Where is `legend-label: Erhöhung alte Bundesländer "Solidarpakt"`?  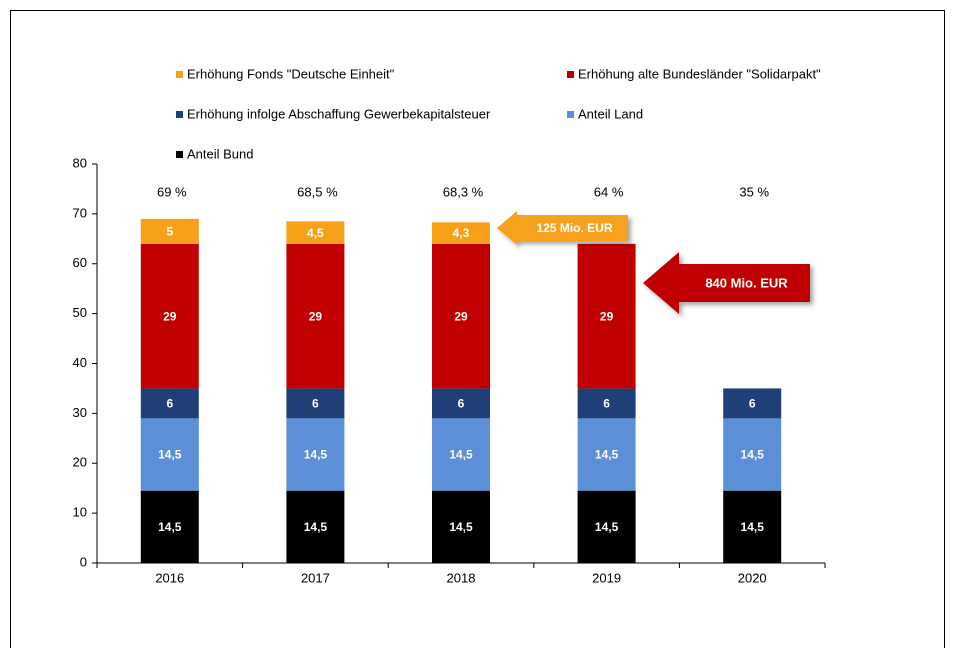 legend-label: Erhöhung alte Bundesländer "Solidarpakt" is located at coordinates (699, 73).